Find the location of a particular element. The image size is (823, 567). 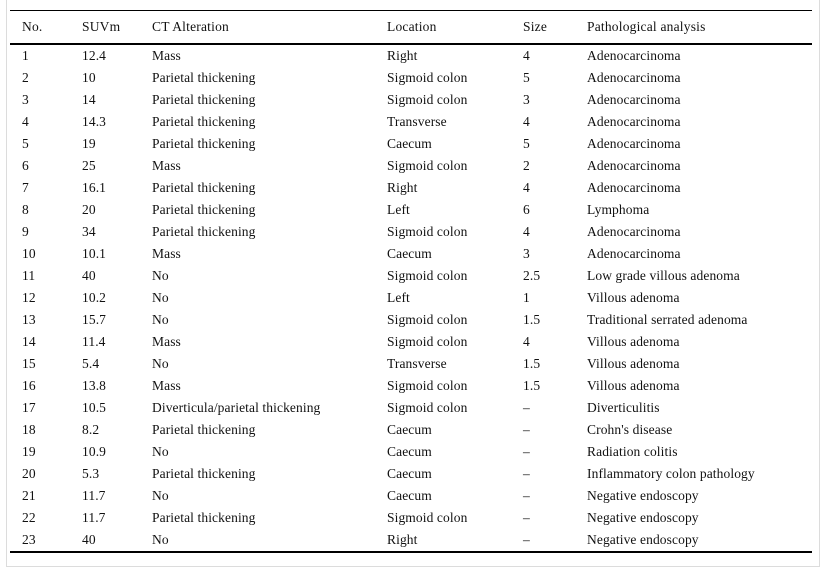

cell-no: 4 is located at coordinates (25, 121).